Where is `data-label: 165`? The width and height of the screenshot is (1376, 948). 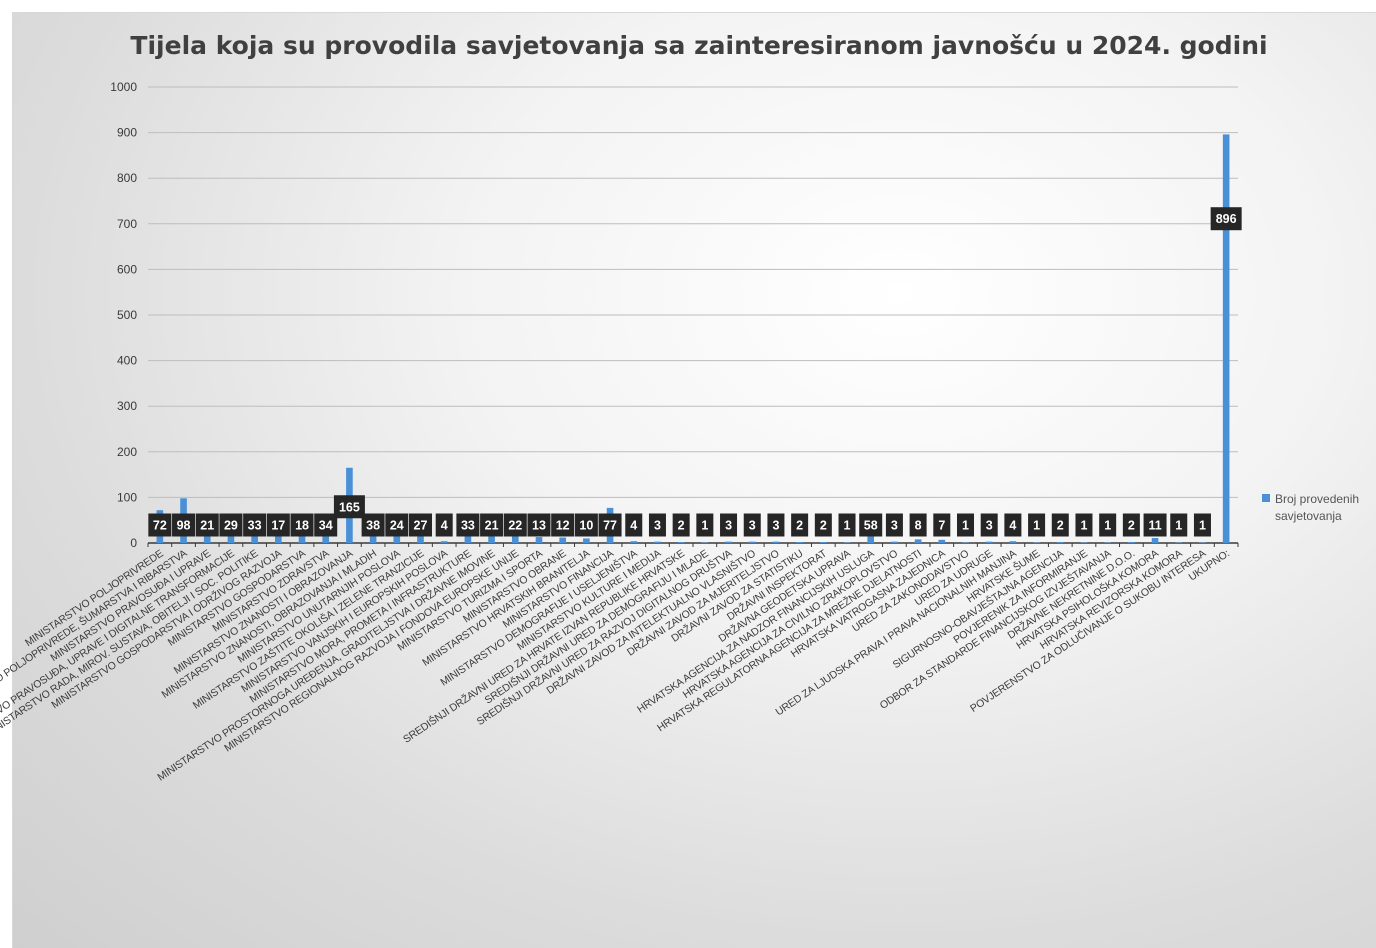
data-label: 165 is located at coordinates (349, 507).